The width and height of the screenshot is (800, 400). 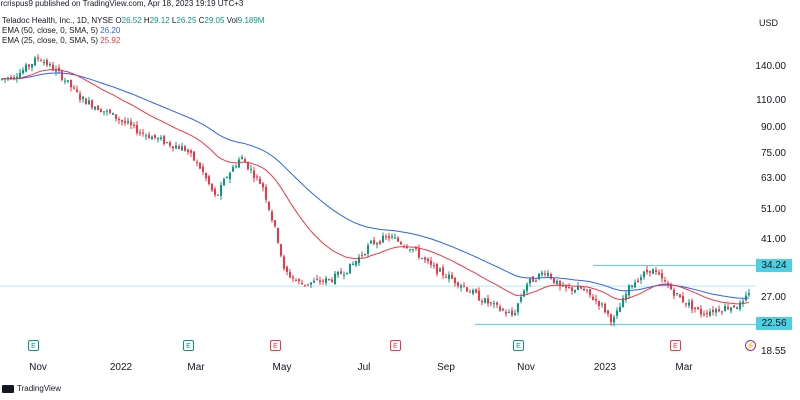 I want to click on tradingview-footer: TradingView, so click(x=31, y=388).